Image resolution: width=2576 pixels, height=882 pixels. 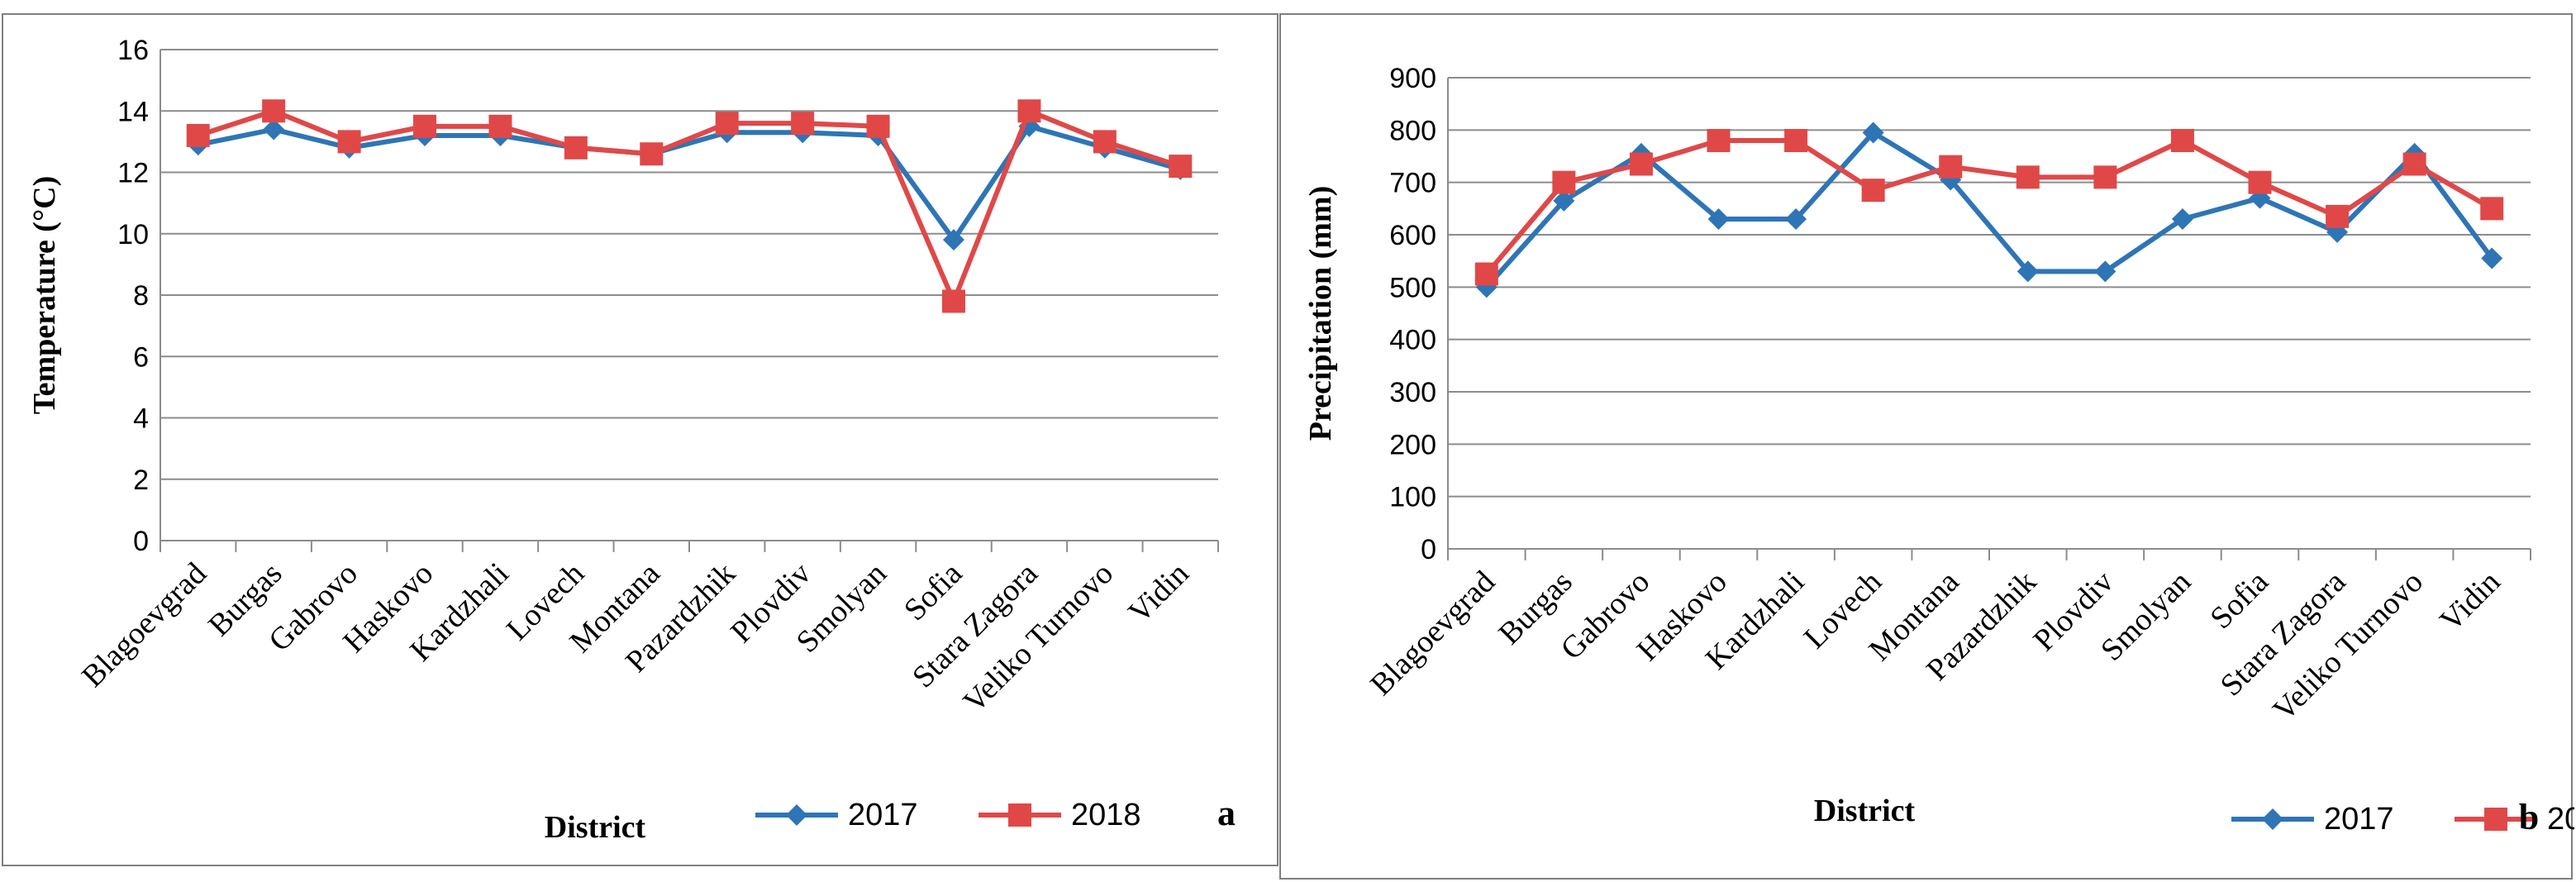 I want to click on y-tick-label: 100, so click(x=1413, y=497).